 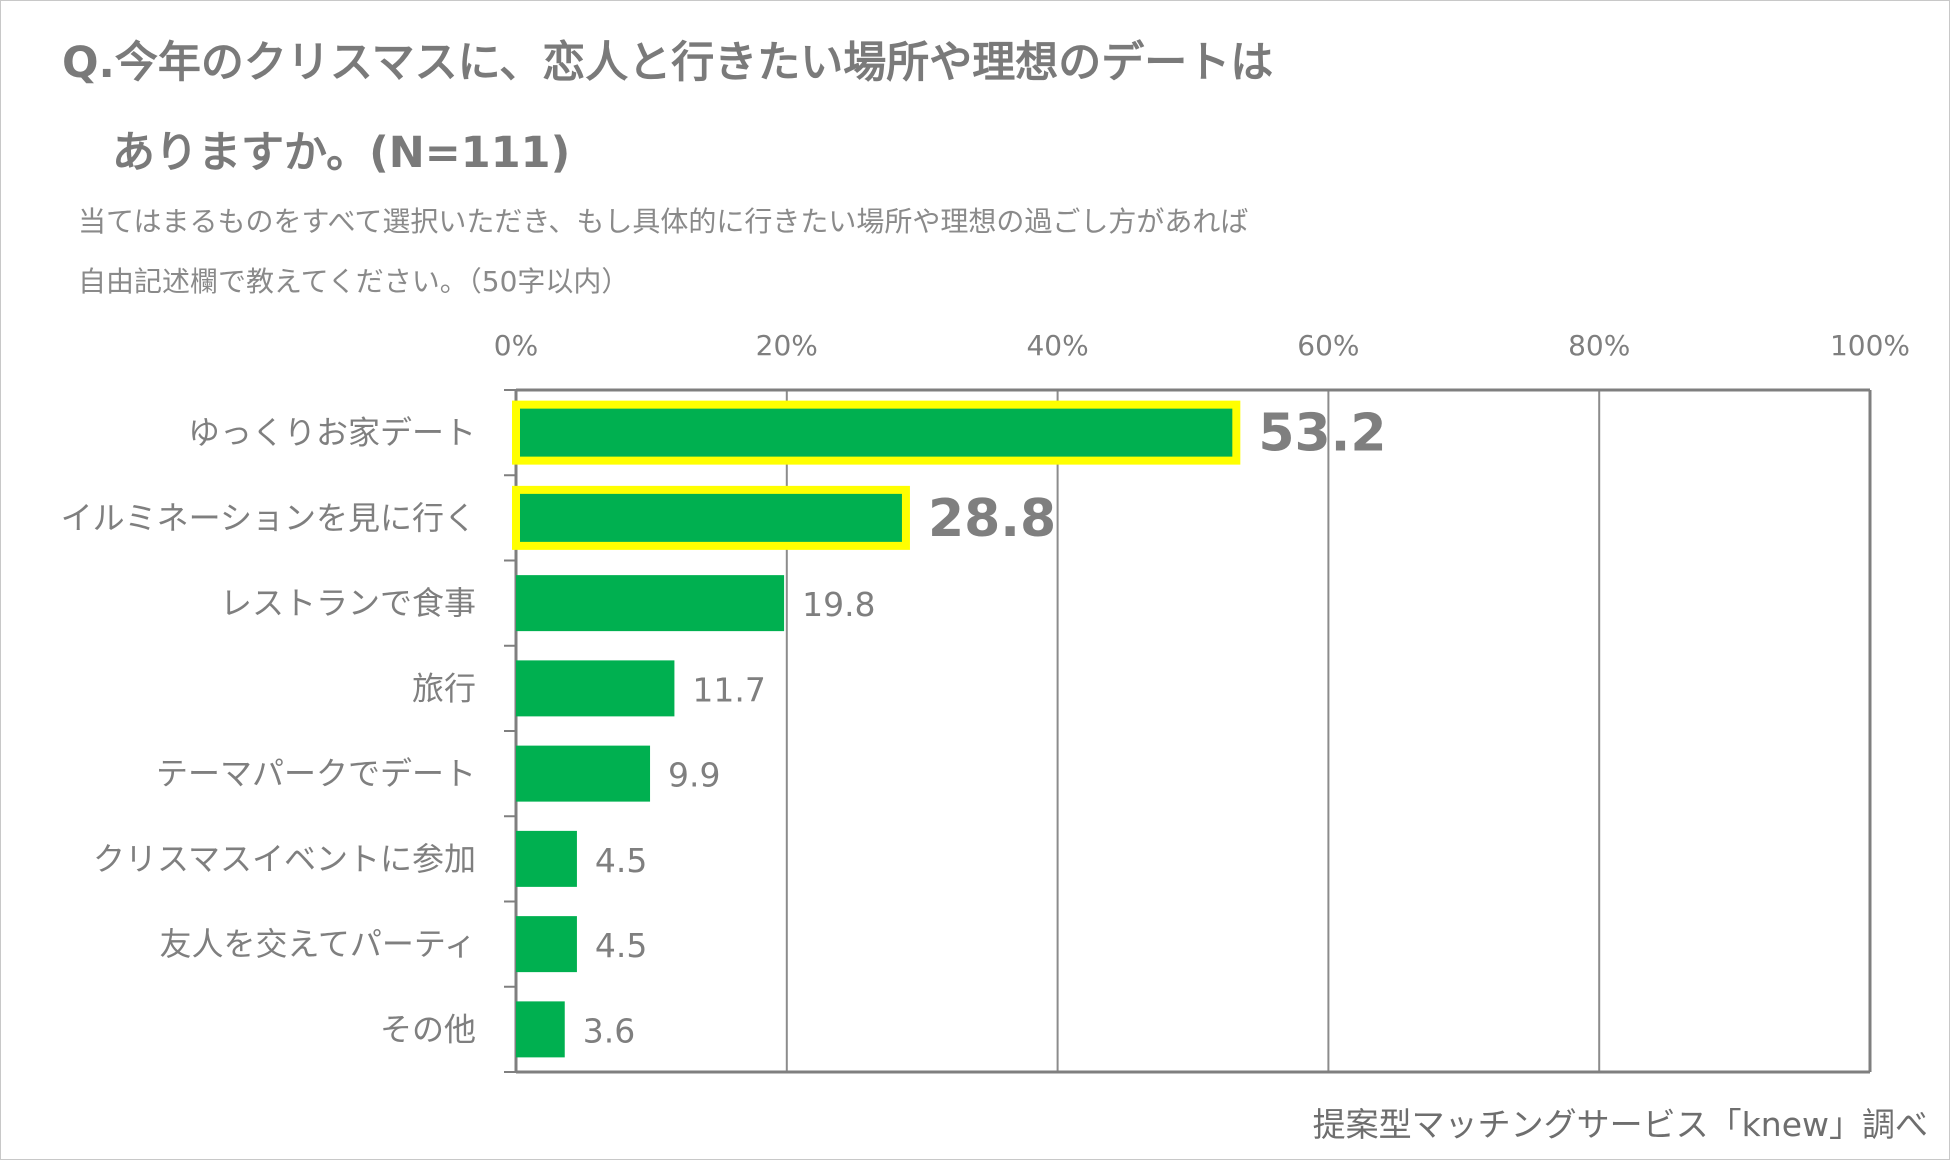 What do you see at coordinates (694, 775) in the screenshot?
I see `value-label: 9.9` at bounding box center [694, 775].